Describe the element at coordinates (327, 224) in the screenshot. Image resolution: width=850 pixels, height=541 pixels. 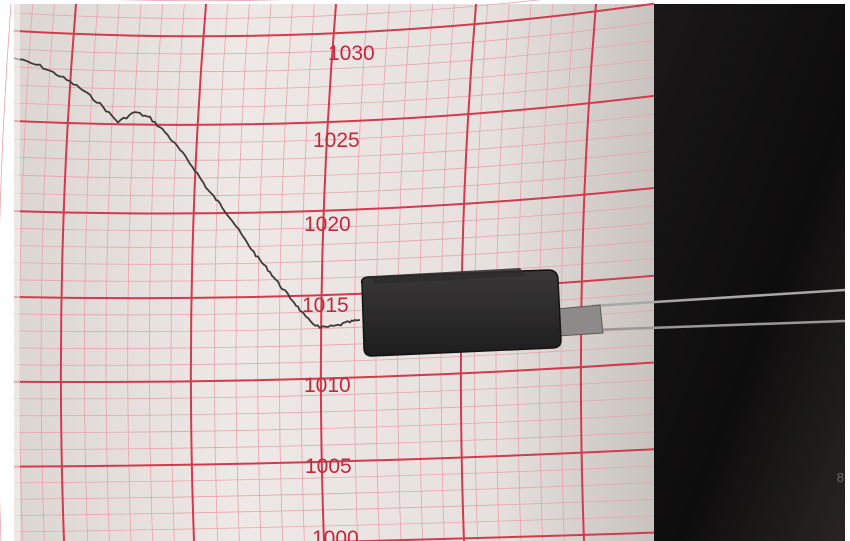
I see `scale-label-1020: 1020` at that location.